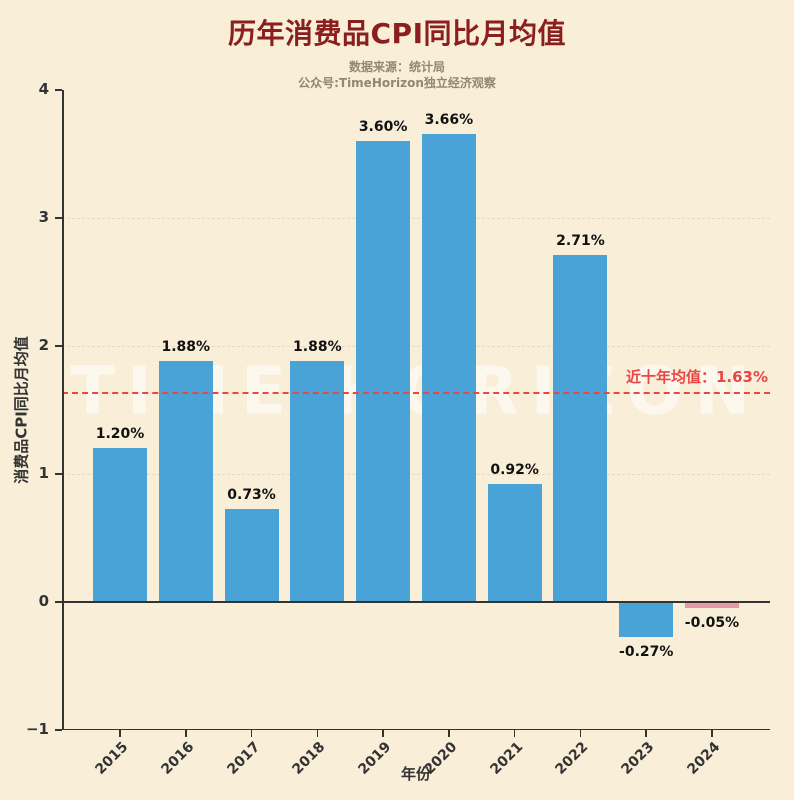 This screenshot has height=800, width=794. I want to click on bar-value-label: 0.92%, so click(514, 470).